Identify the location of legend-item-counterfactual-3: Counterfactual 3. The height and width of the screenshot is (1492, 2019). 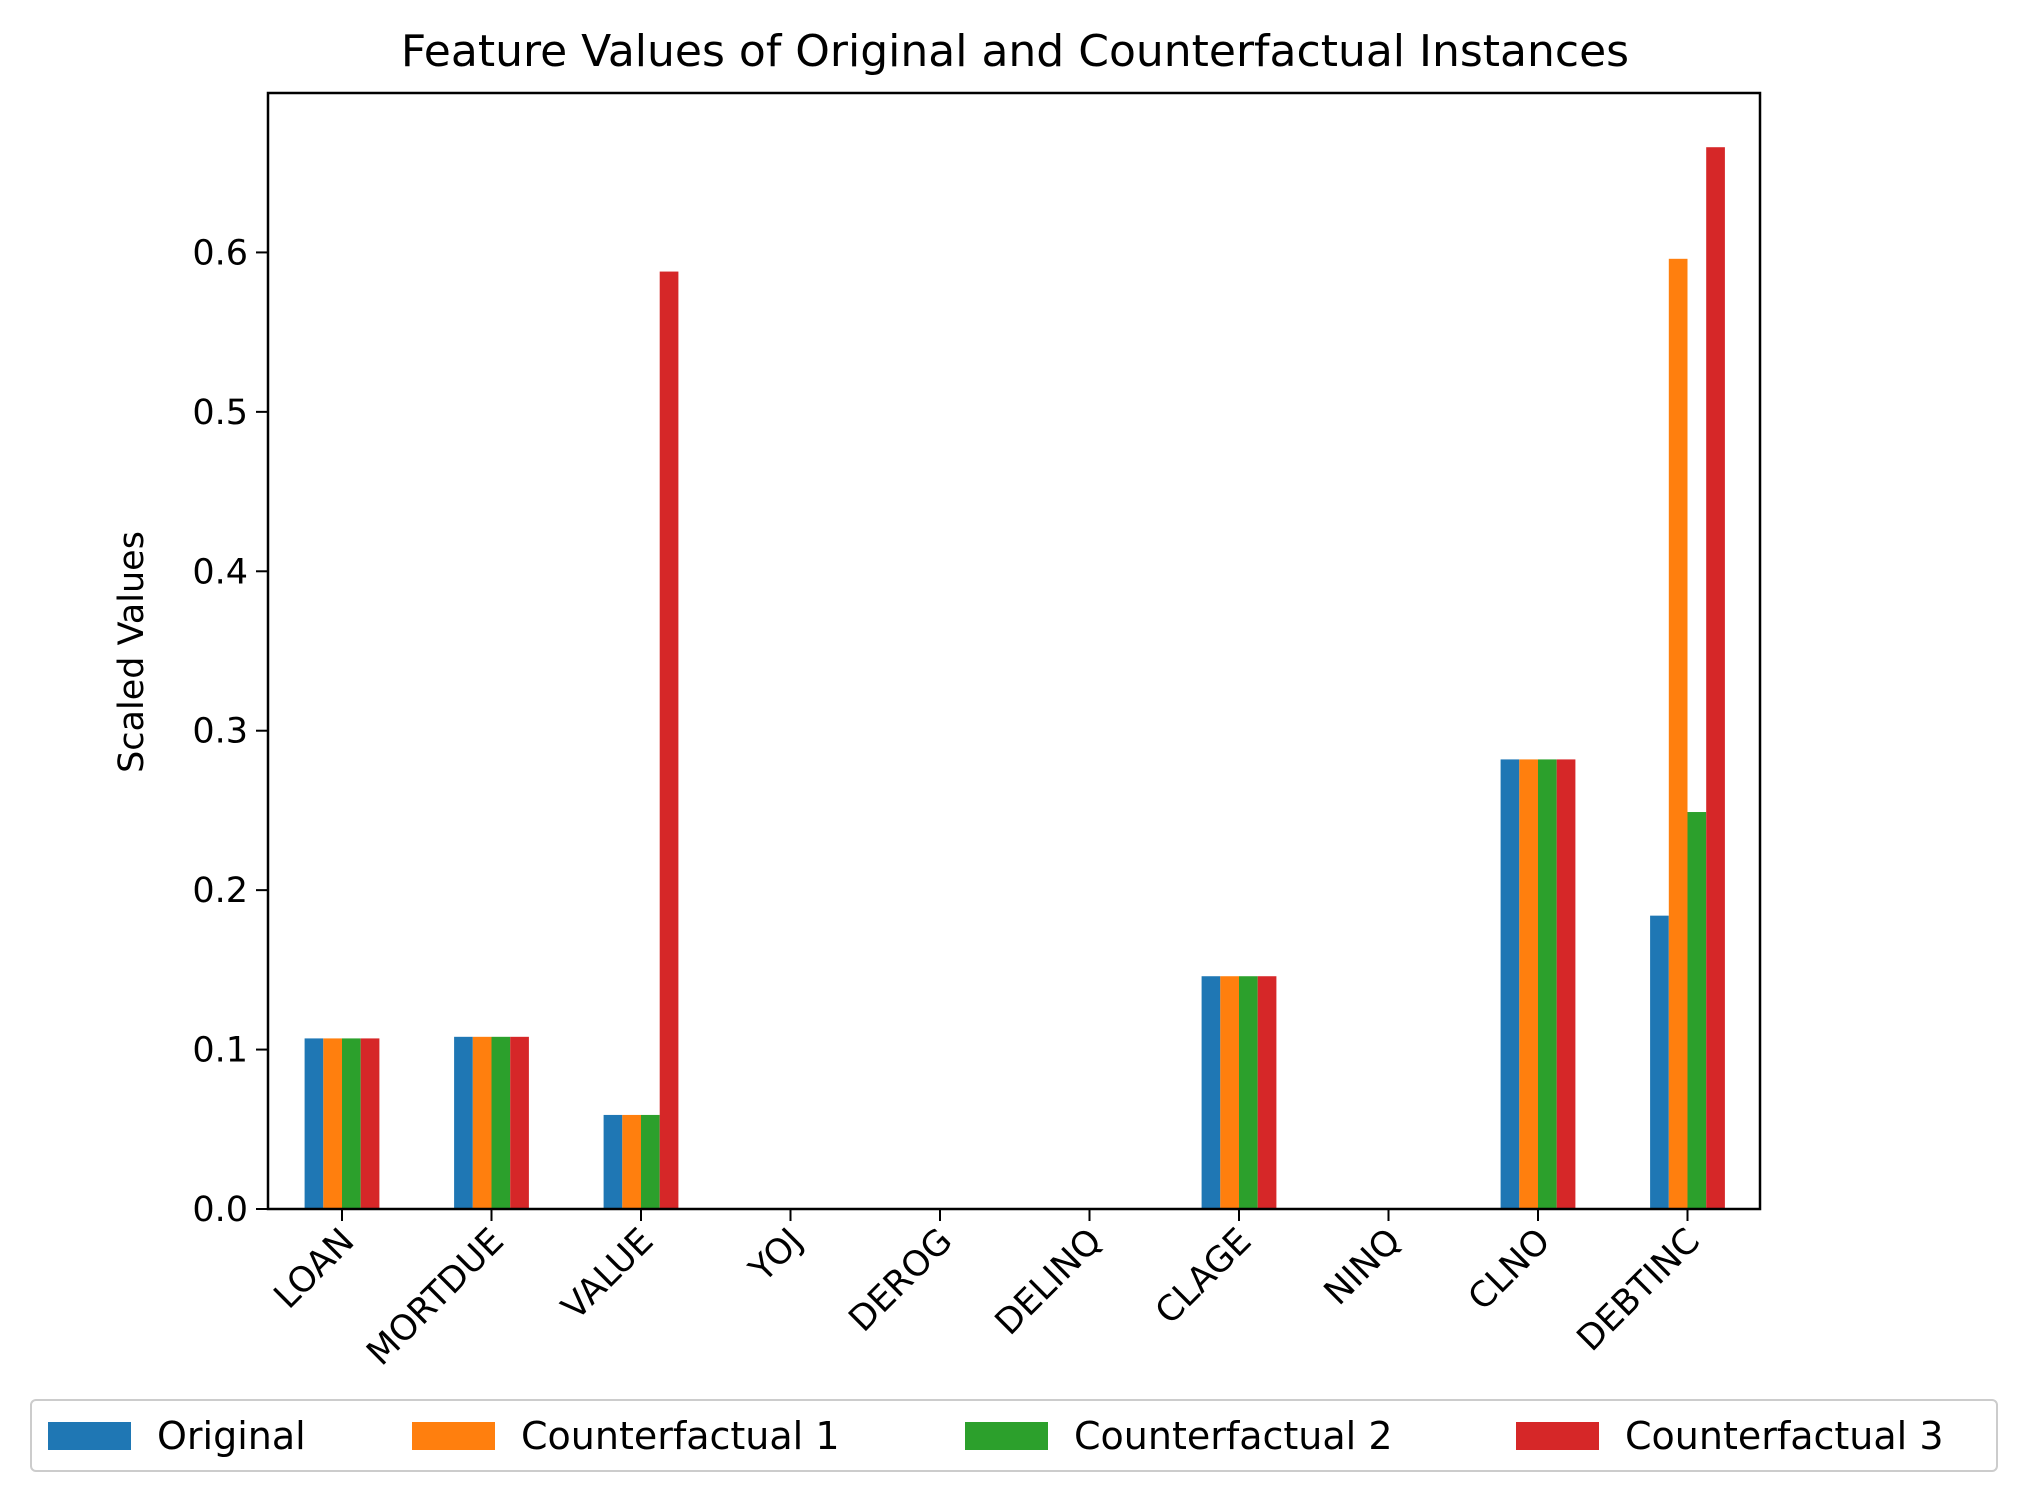
(1730, 1435).